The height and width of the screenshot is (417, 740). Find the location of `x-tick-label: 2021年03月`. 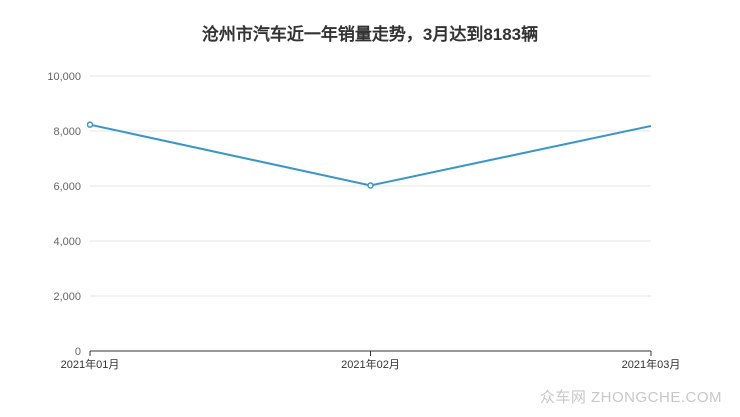

x-tick-label: 2021年03月 is located at coordinates (651, 364).